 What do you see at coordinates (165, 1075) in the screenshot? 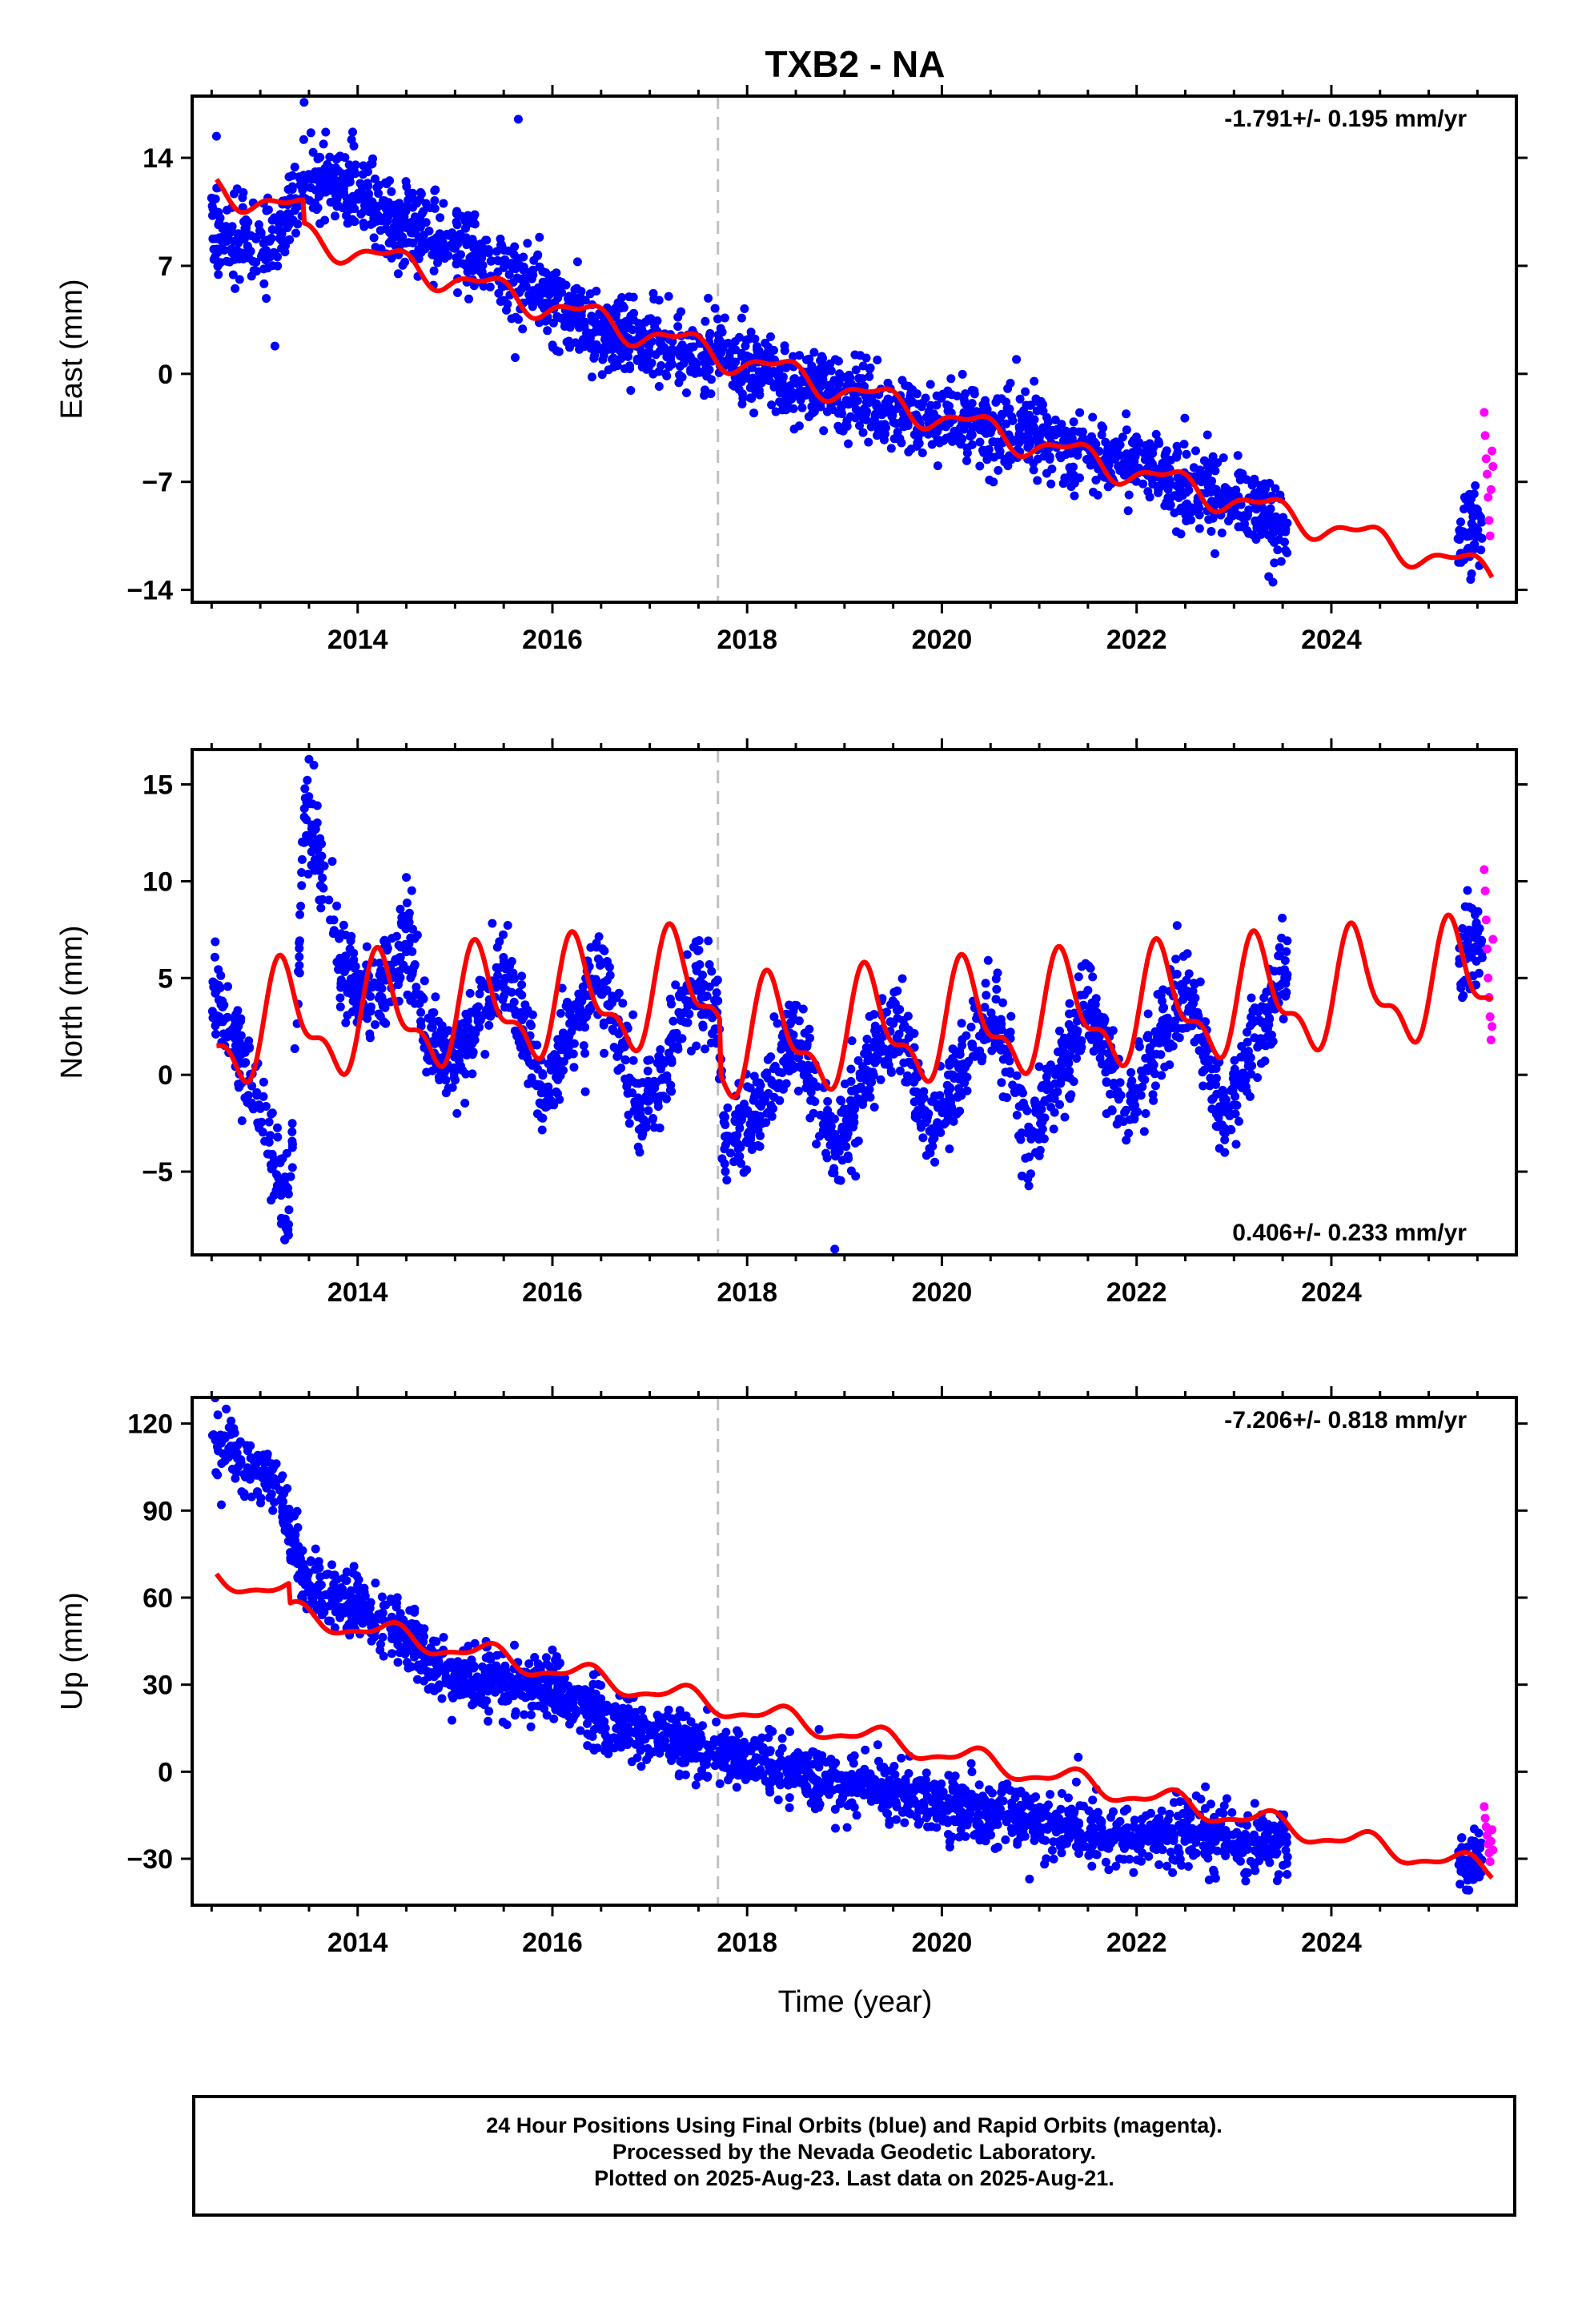
I see `y-tick-label: 0` at bounding box center [165, 1075].